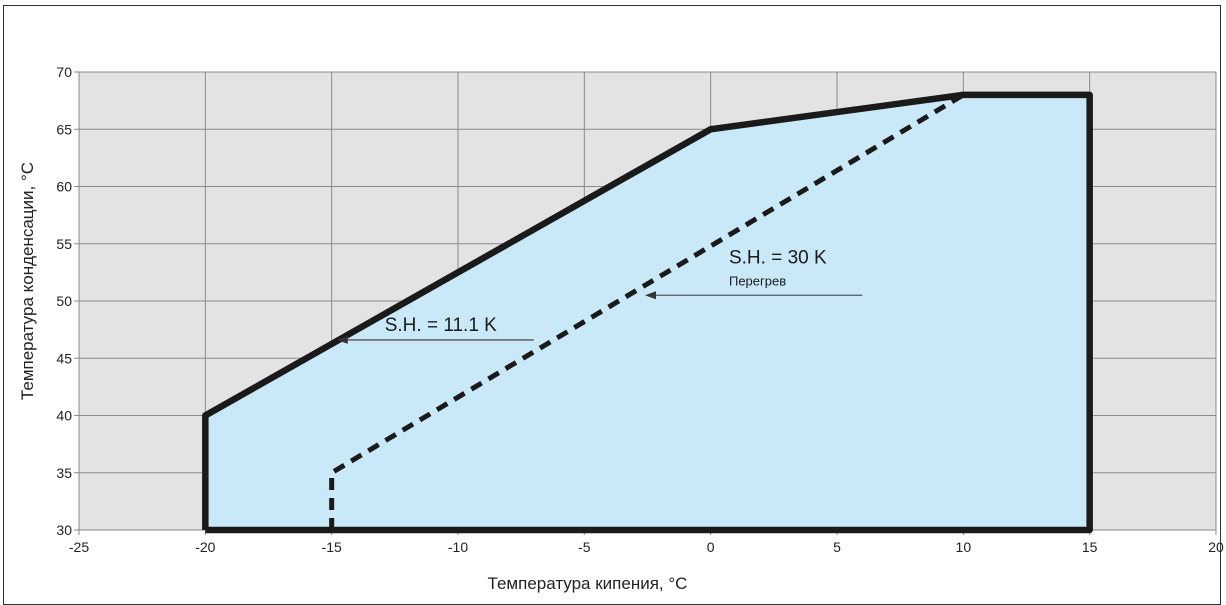 This screenshot has height=605, width=1226. I want to click on x-tick-label: 20, so click(1216, 547).